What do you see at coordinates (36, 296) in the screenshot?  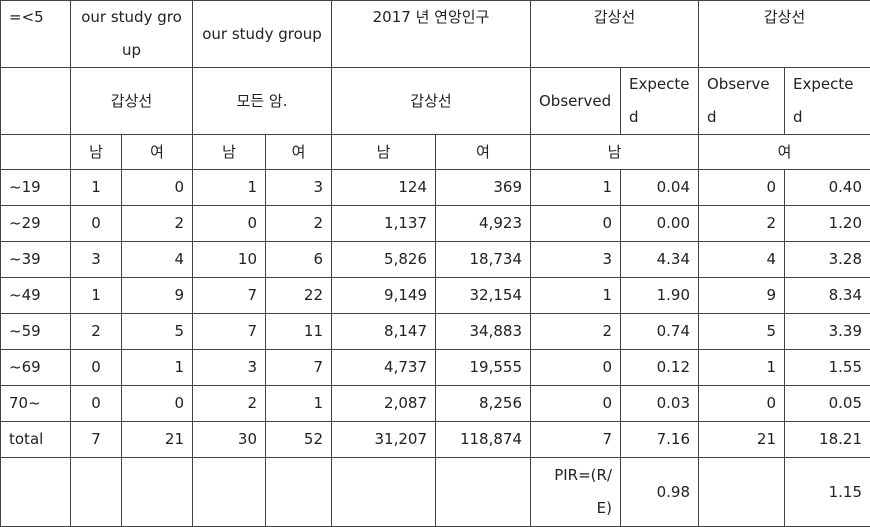 I see `age-cell: ~49` at bounding box center [36, 296].